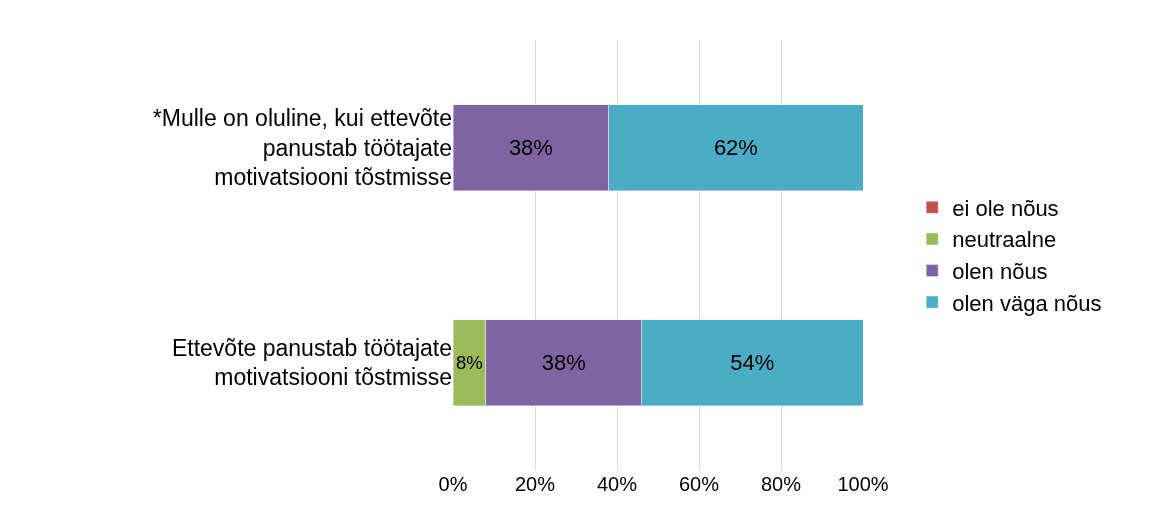 The width and height of the screenshot is (1176, 530). What do you see at coordinates (535, 484) in the screenshot?
I see `x-tick-label: 20%` at bounding box center [535, 484].